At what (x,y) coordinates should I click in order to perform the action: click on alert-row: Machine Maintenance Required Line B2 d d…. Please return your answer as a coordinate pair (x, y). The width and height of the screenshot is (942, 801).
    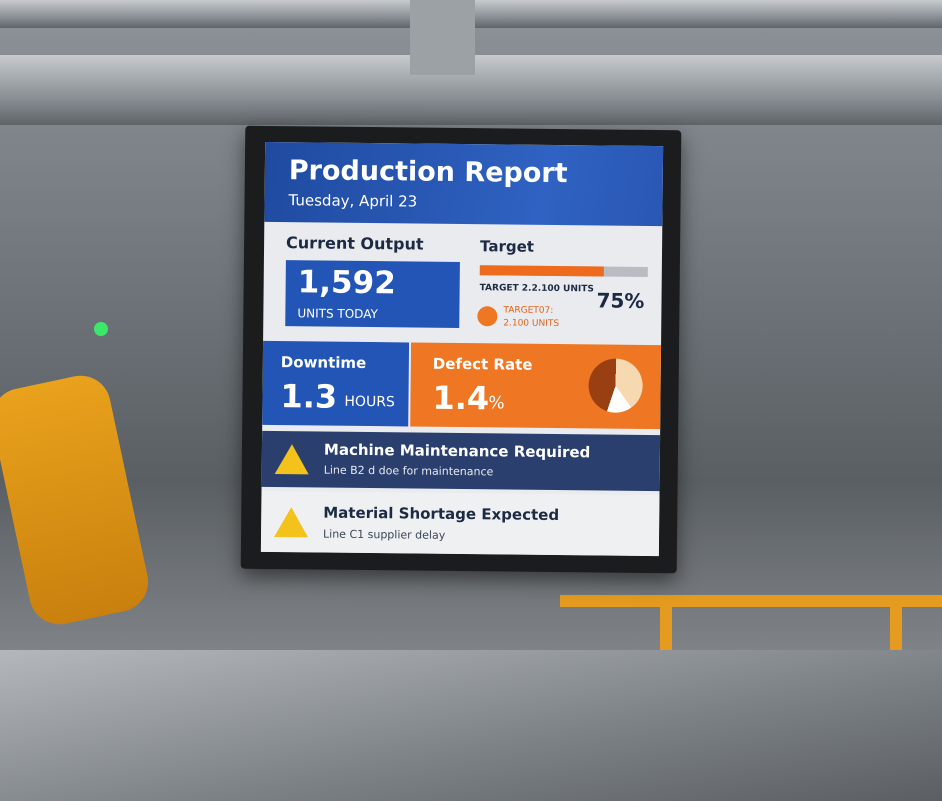
    Looking at the image, I should click on (461, 461).